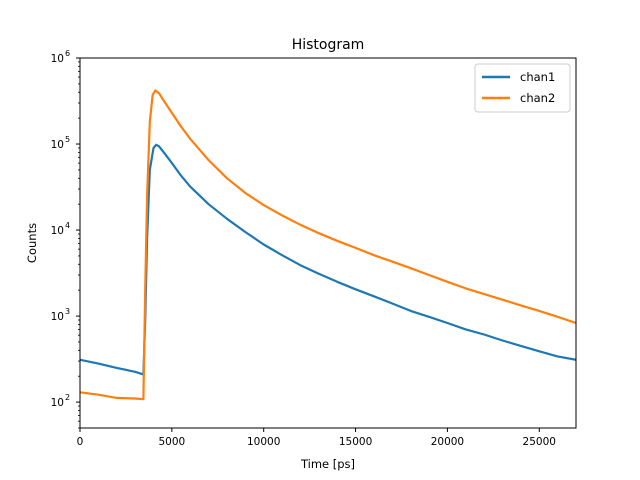 The width and height of the screenshot is (640, 480). I want to click on y-axis-label: Counts, so click(32, 243).